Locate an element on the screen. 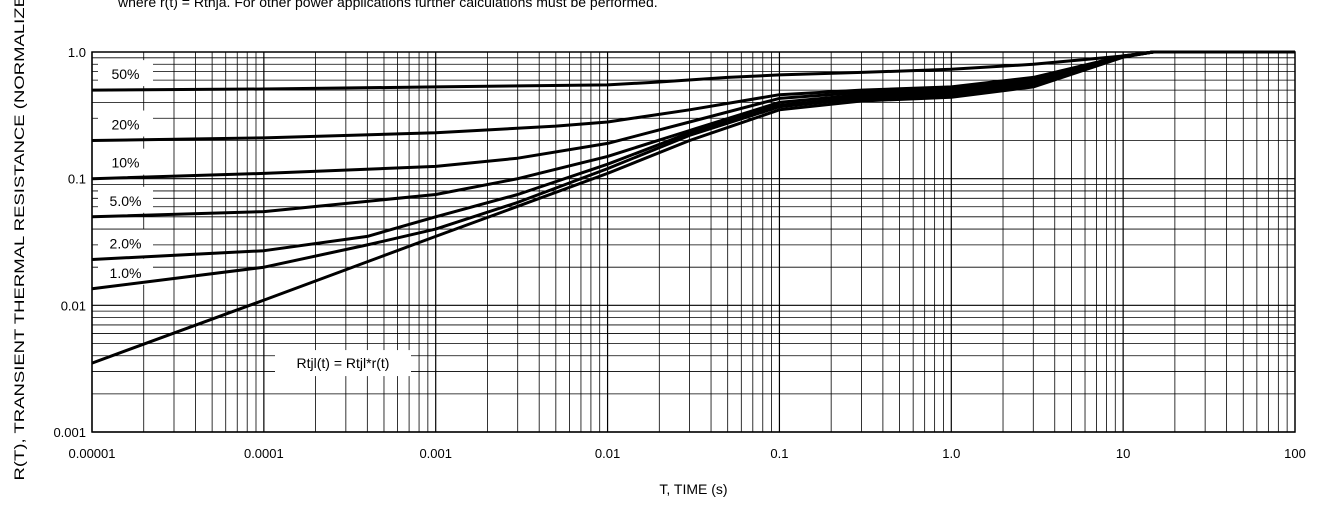  y-tick-label: 0.01 is located at coordinates (73, 305).